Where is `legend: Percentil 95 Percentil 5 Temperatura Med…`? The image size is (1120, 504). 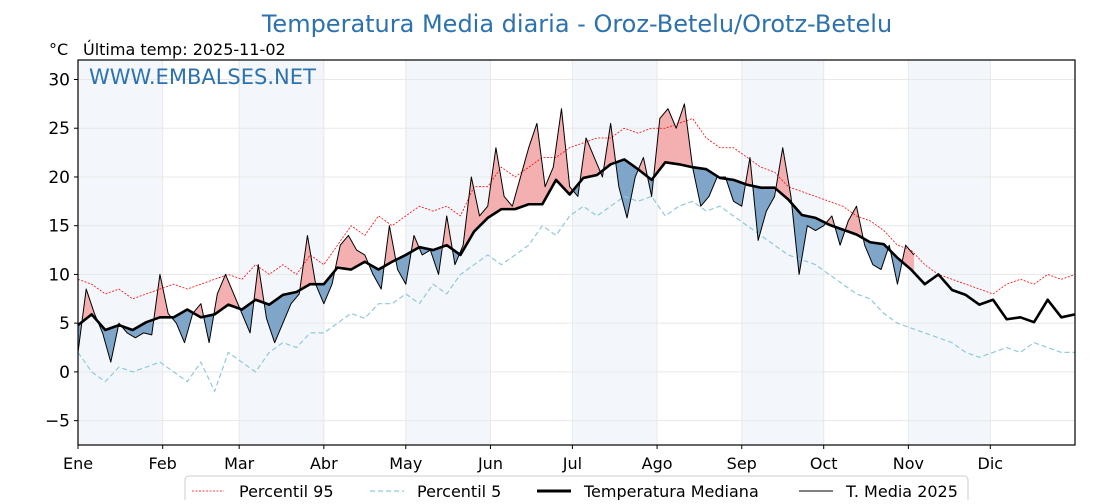
legend: Percentil 95 Percentil 5 Temperatura Med… is located at coordinates (576, 489).